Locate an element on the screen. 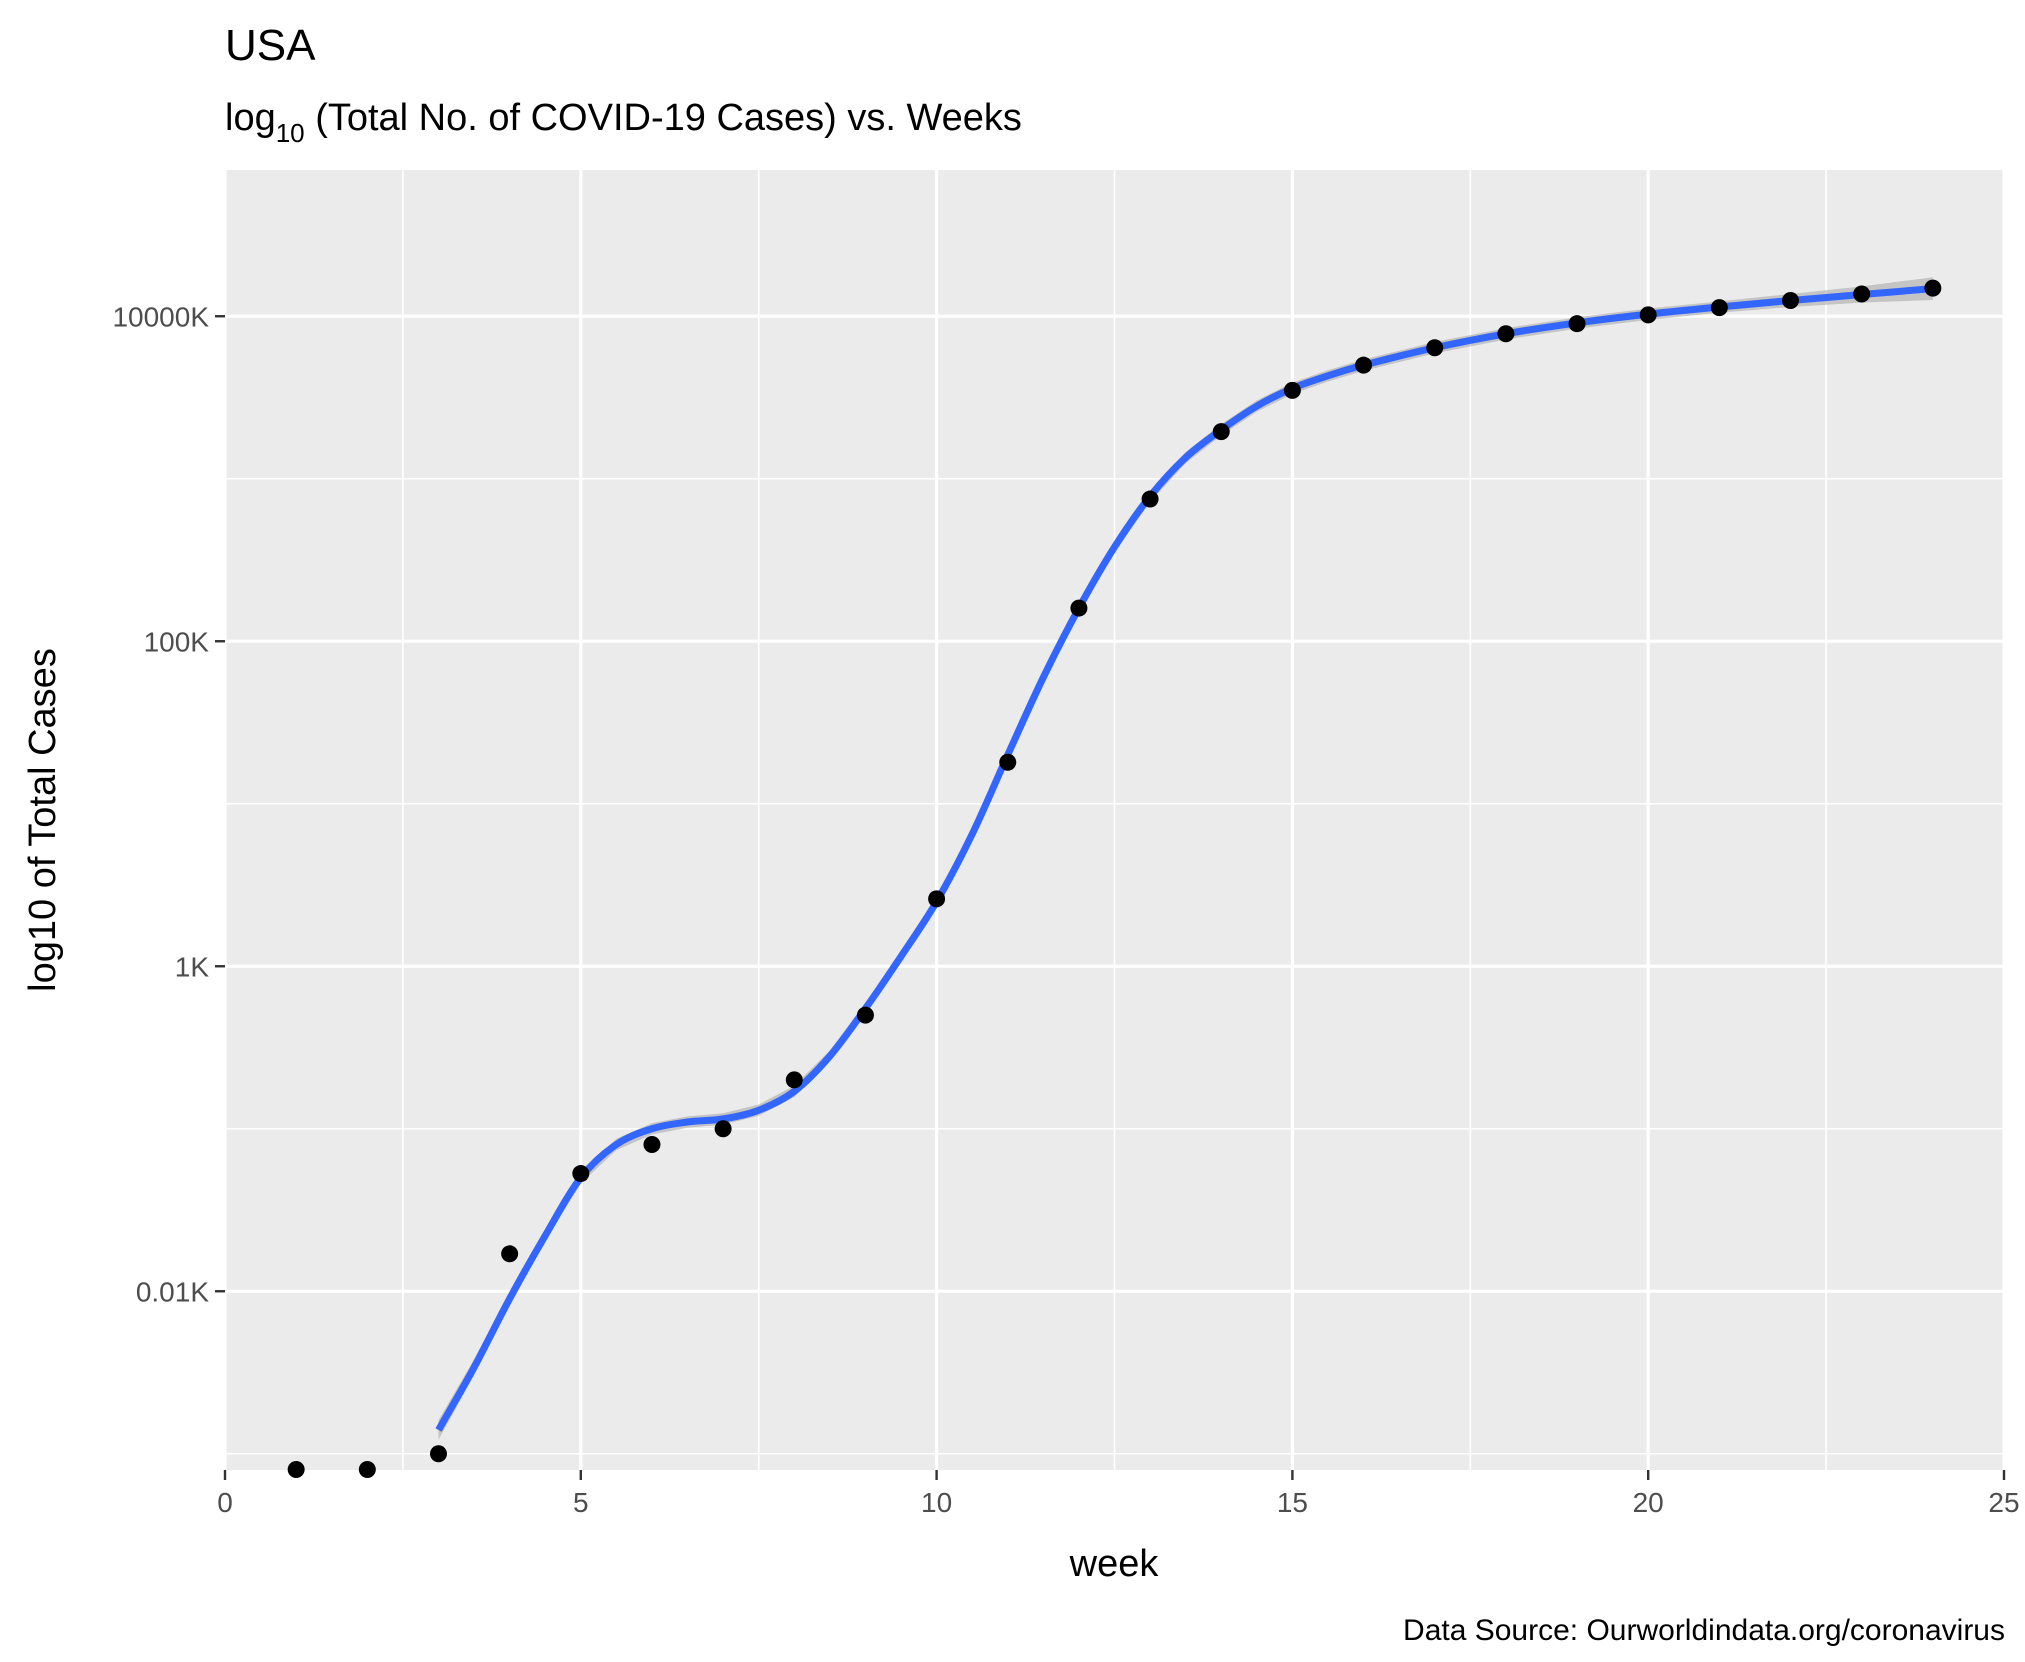 This screenshot has width=2025, height=1662. chart-title: USA is located at coordinates (270, 45).